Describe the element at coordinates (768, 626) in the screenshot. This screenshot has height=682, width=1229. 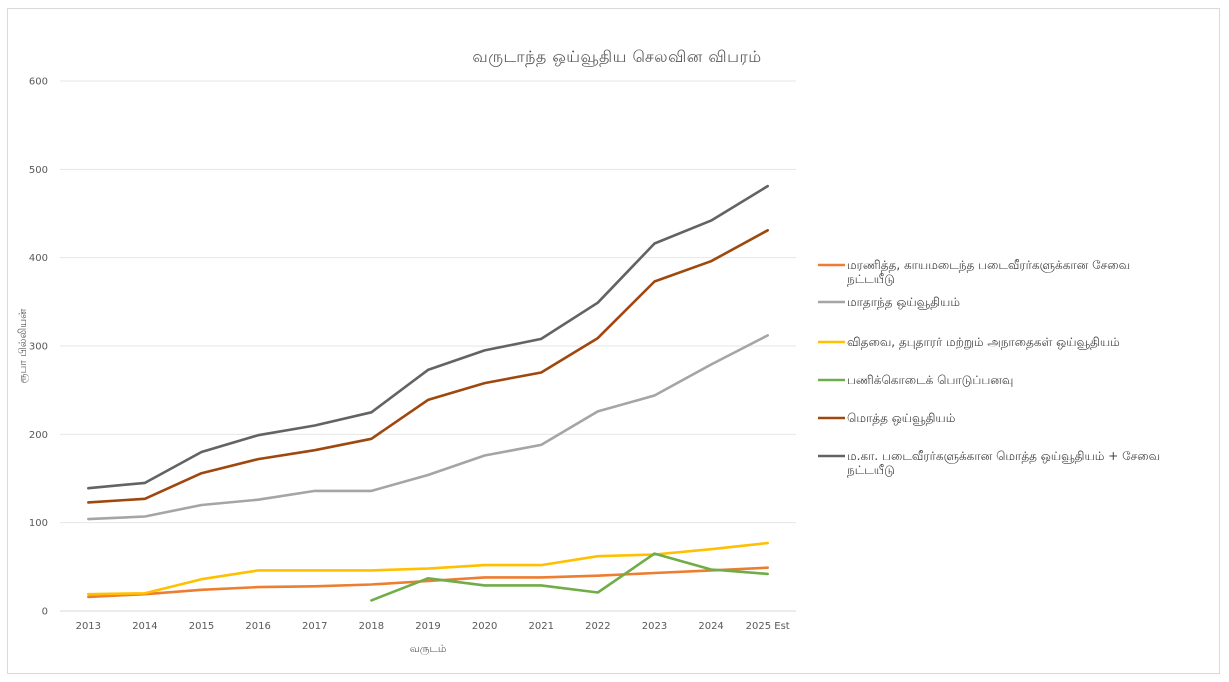
I see `x-tick-label: 2025 Est` at that location.